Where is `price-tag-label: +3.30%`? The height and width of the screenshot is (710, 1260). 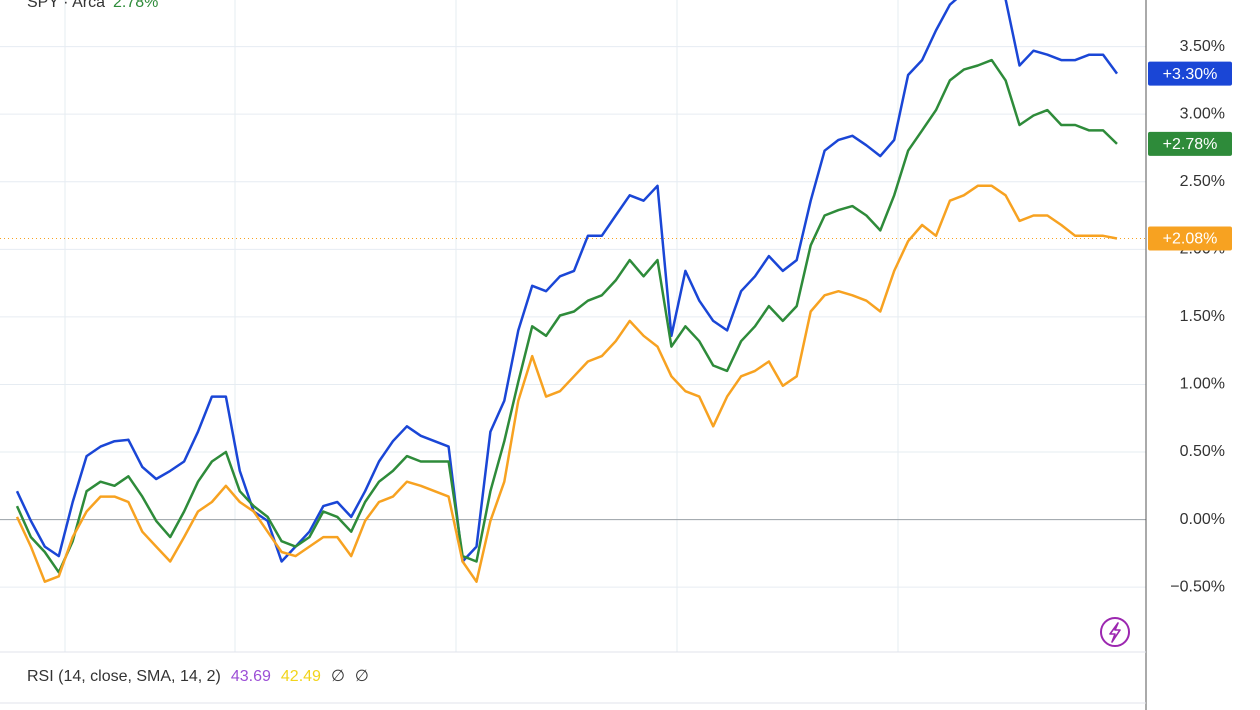 price-tag-label: +3.30% is located at coordinates (1190, 74).